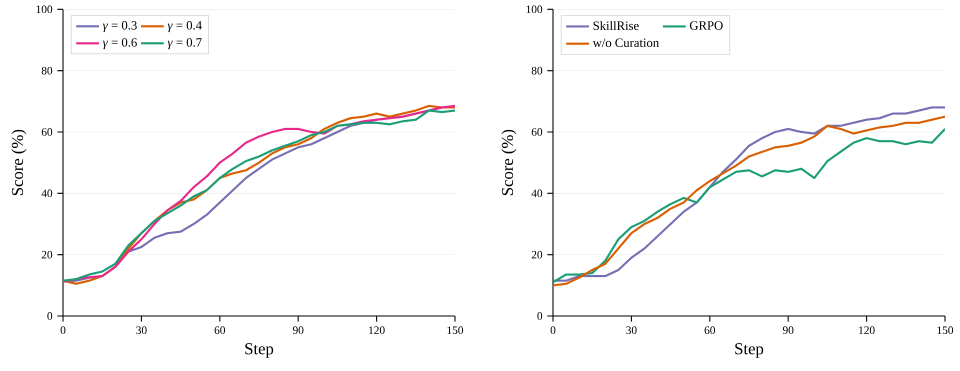  I want to click on legend-label: γ = 0.4, so click(185, 26).